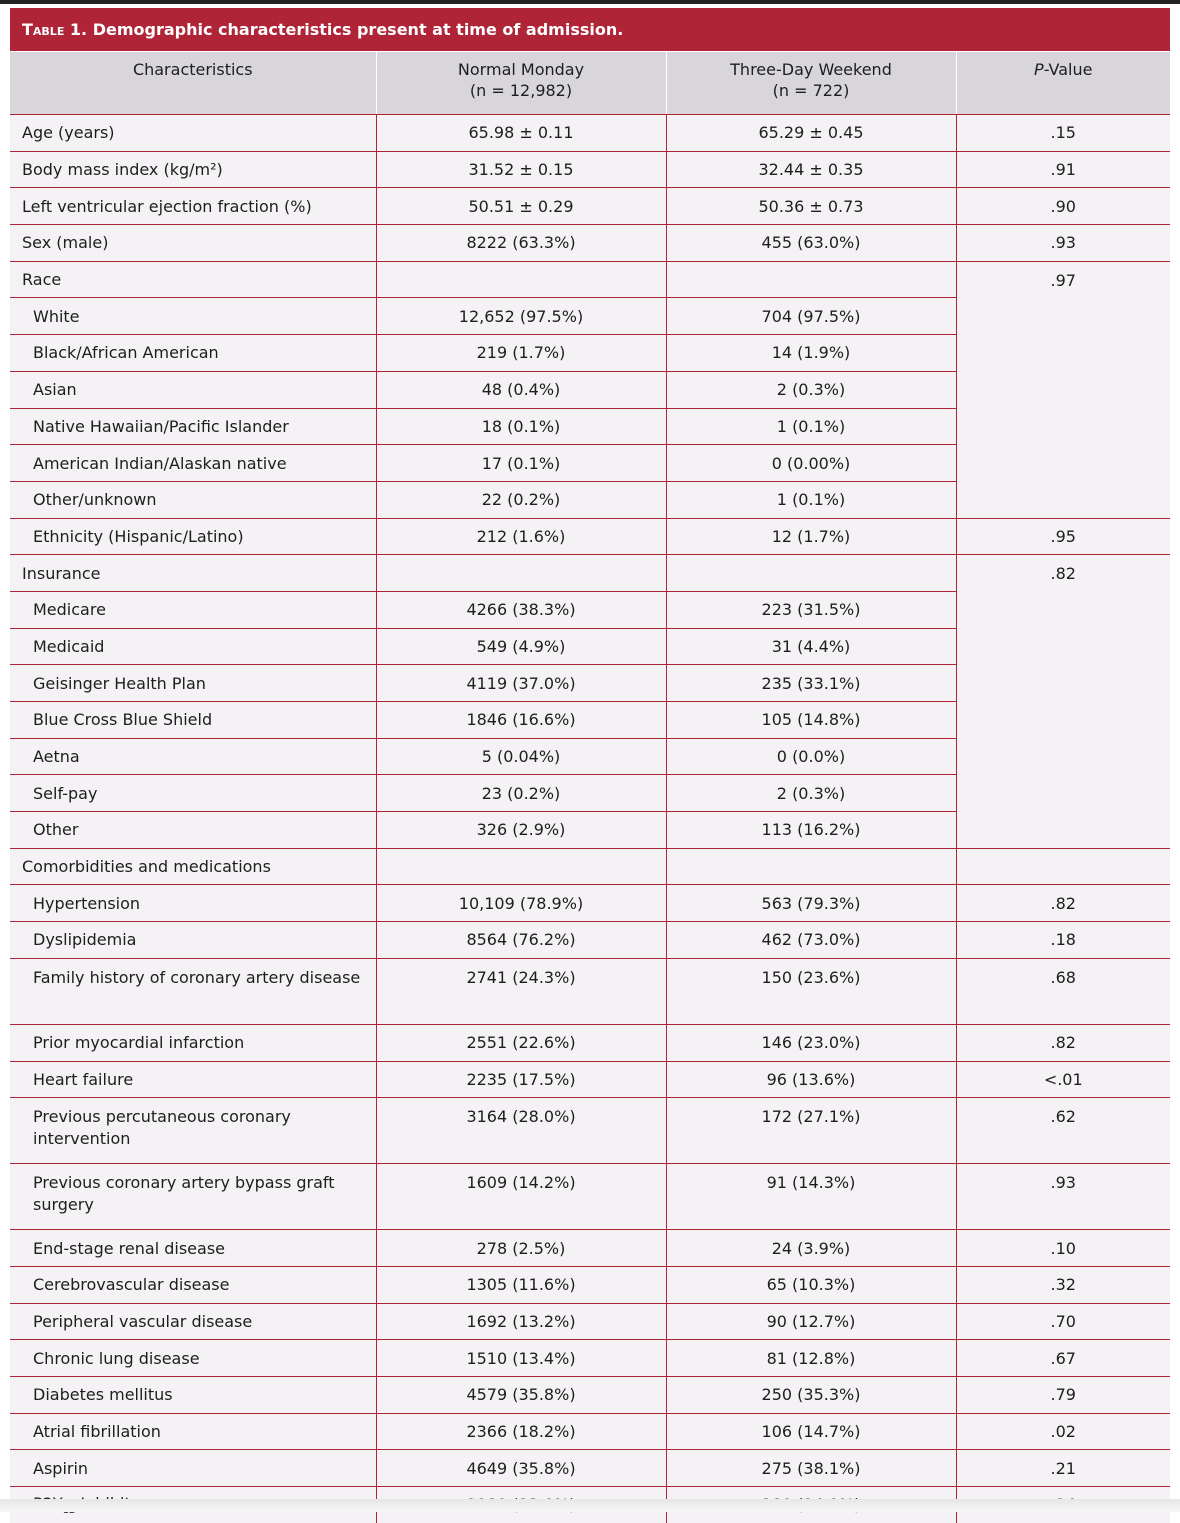 The height and width of the screenshot is (1523, 1180). What do you see at coordinates (1063, 940) in the screenshot?
I see `cell-text: .18` at bounding box center [1063, 940].